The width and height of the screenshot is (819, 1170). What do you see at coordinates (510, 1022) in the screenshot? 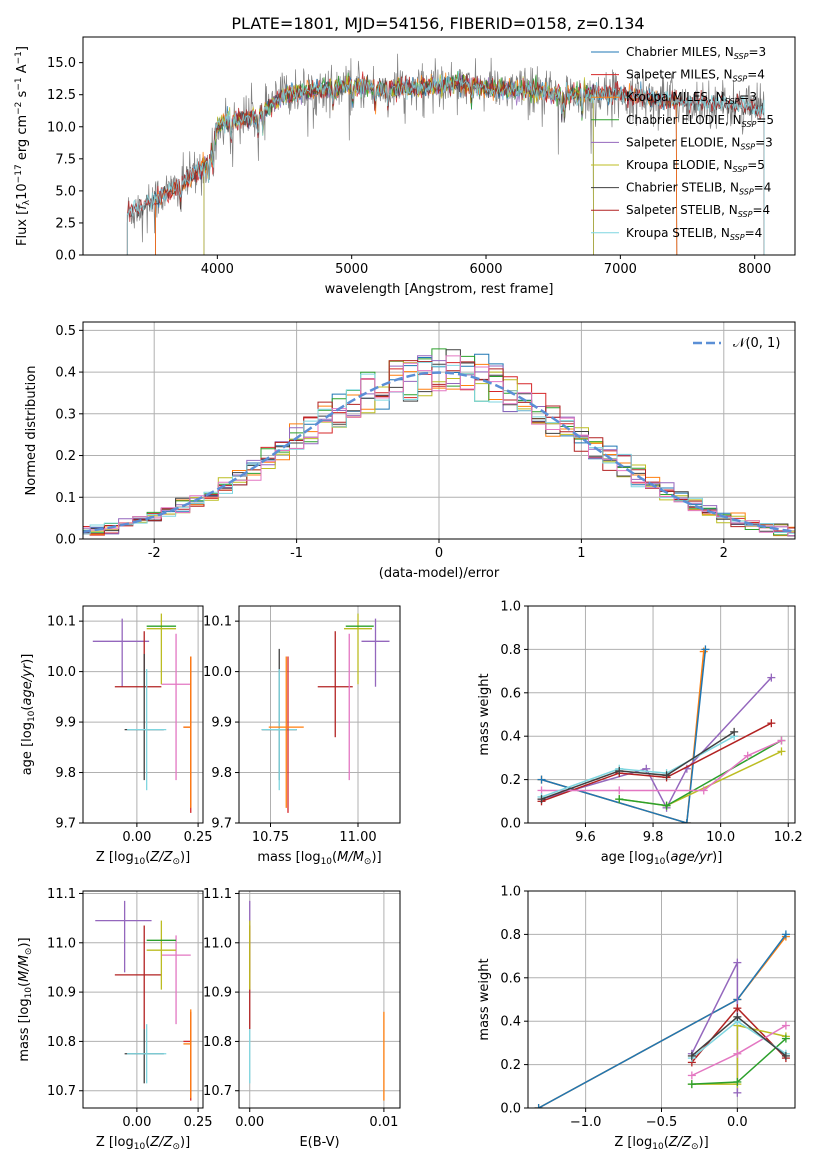
I see `y-tick-label: 0.4` at bounding box center [510, 1022].